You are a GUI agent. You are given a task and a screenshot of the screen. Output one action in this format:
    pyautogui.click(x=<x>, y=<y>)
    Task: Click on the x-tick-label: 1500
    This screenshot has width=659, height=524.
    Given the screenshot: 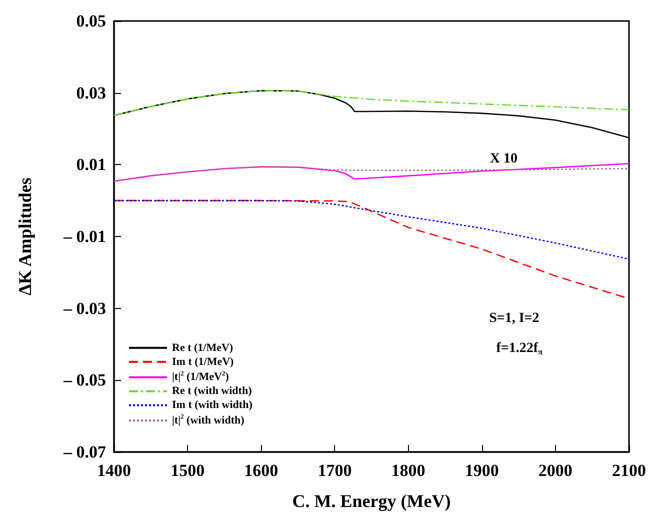 What is the action you would take?
    pyautogui.click(x=187, y=470)
    